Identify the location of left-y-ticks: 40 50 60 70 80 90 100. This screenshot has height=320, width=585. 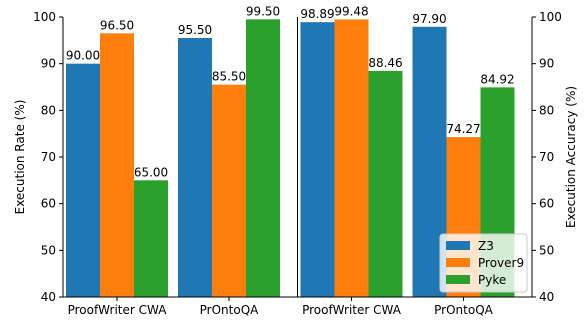
(48, 157).